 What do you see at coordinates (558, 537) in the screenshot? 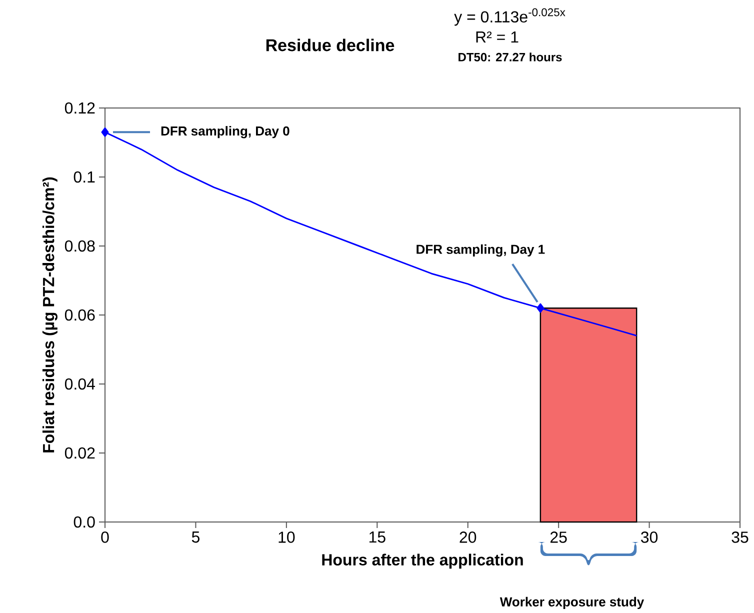
I see `x-tick-label: 25` at bounding box center [558, 537].